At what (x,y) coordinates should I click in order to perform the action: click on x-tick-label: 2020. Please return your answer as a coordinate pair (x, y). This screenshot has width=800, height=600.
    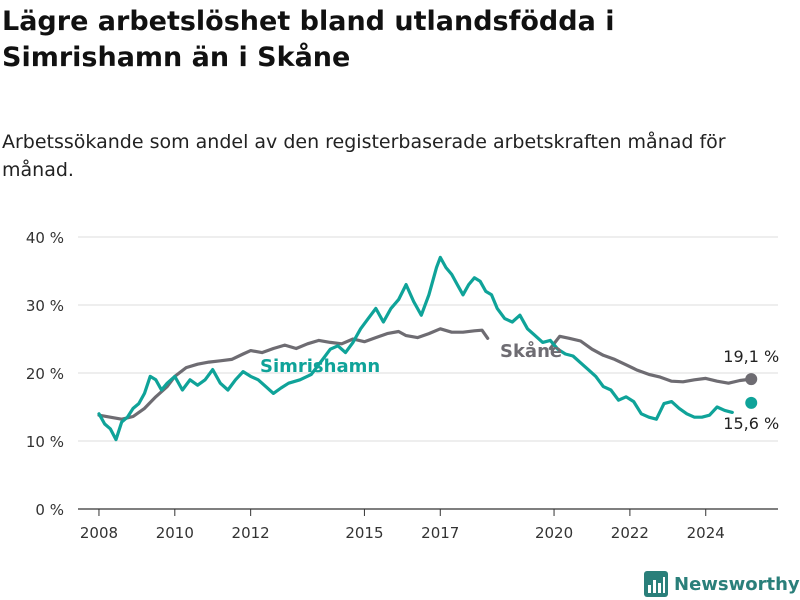
    Looking at the image, I should click on (554, 533).